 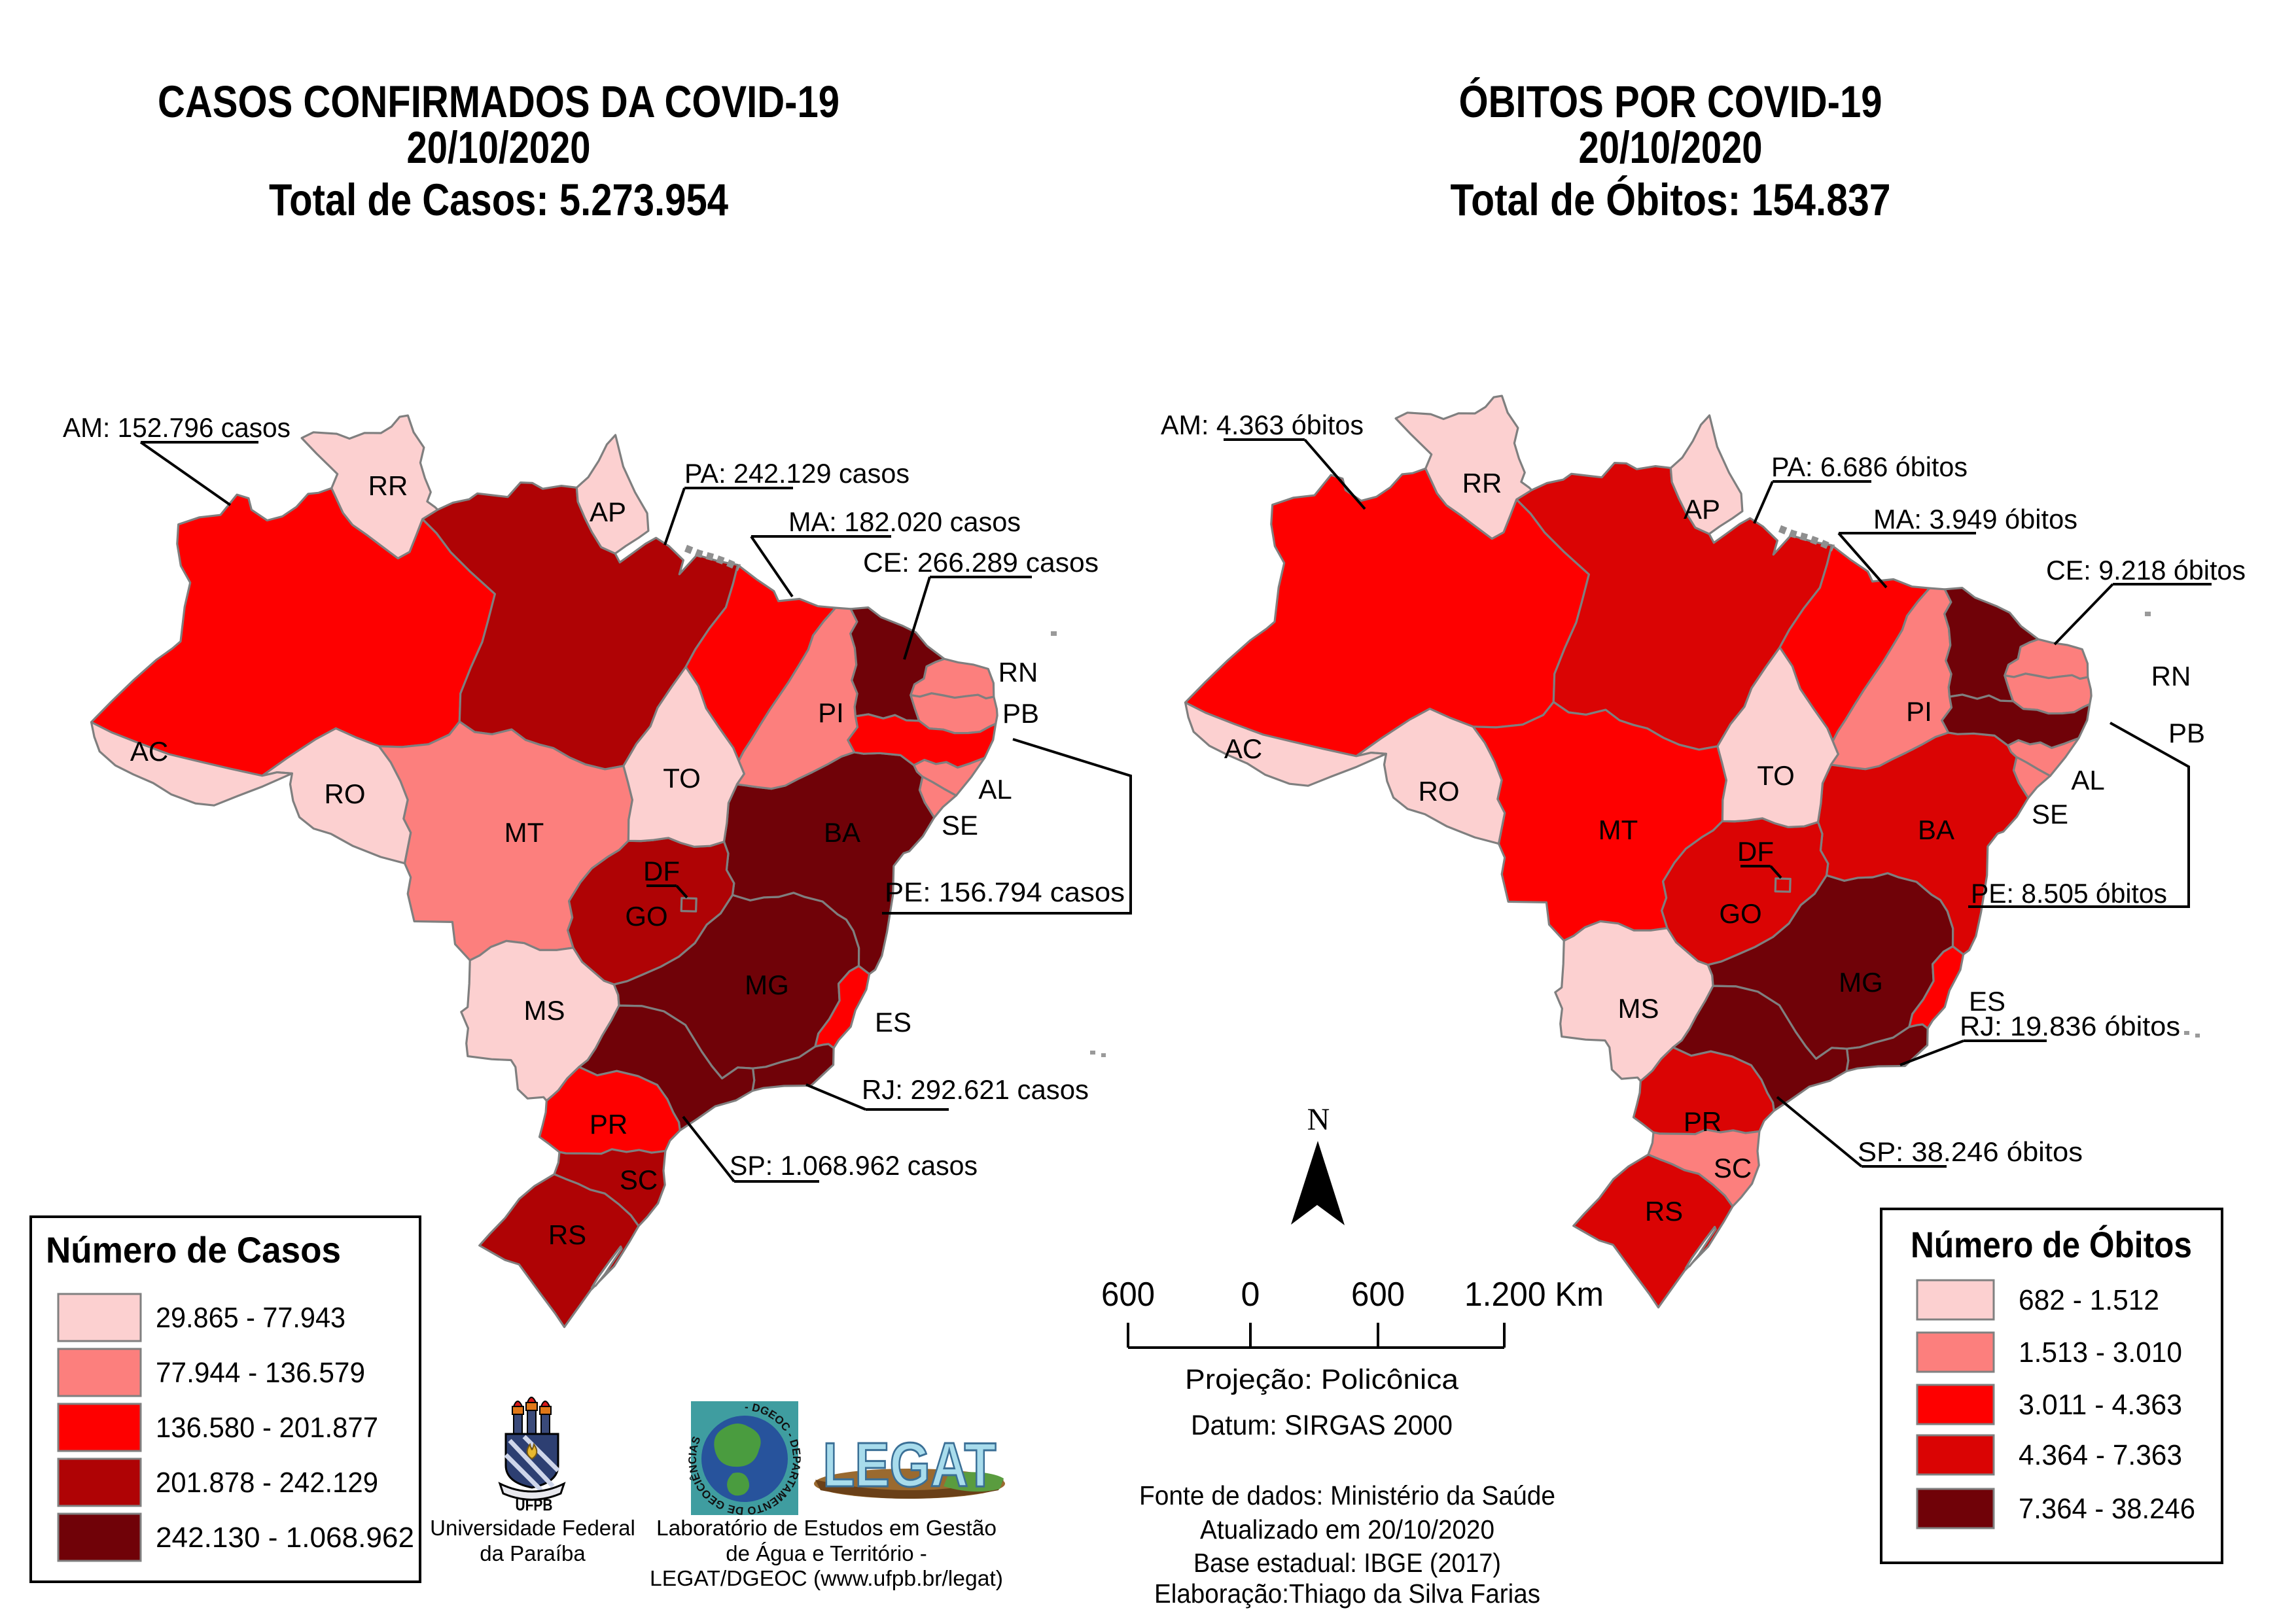 I want to click on svg-text: 0, so click(x=1250, y=1295).